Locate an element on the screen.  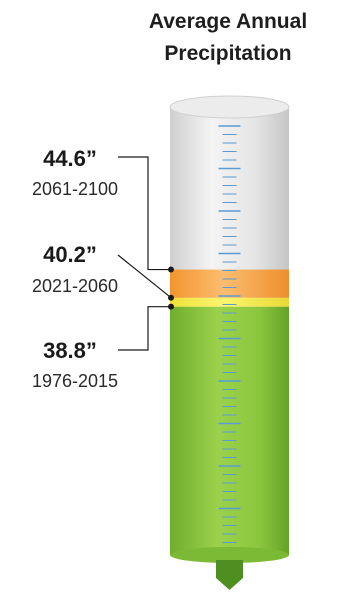
leader-line-1976-2015 is located at coordinates (144, 328).